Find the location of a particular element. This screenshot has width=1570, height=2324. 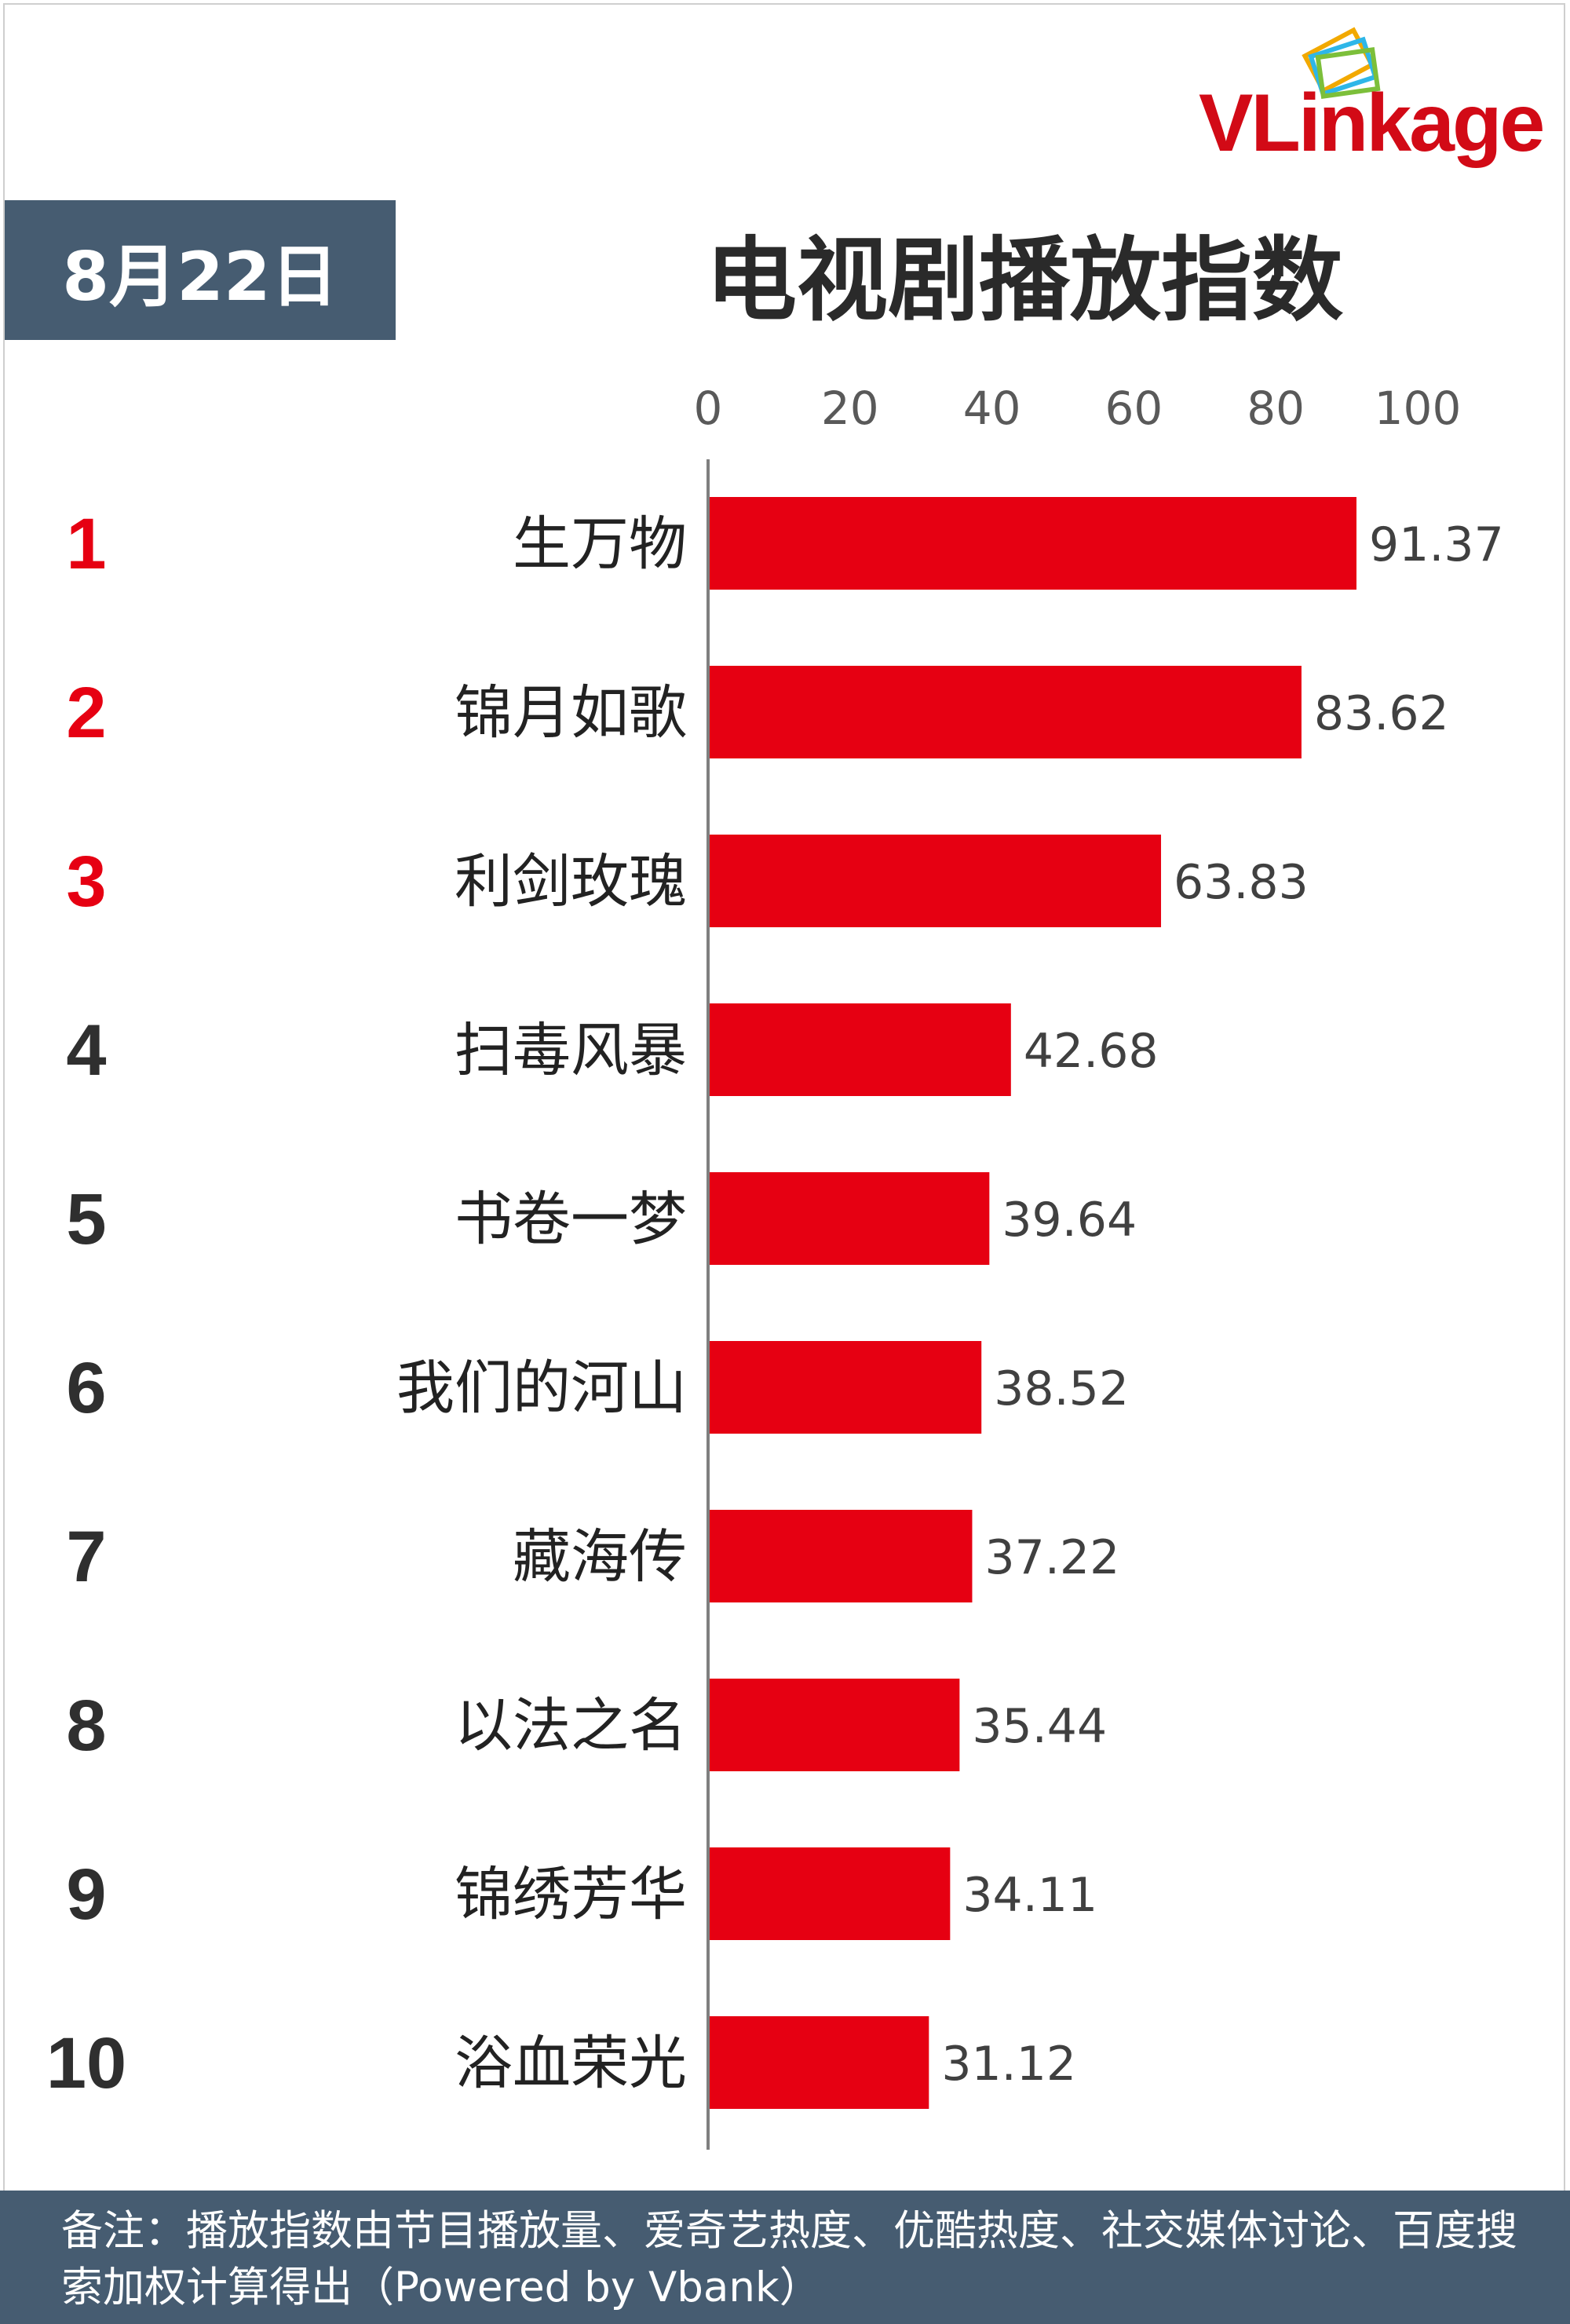

date-badge: 8月22日 is located at coordinates (200, 270).